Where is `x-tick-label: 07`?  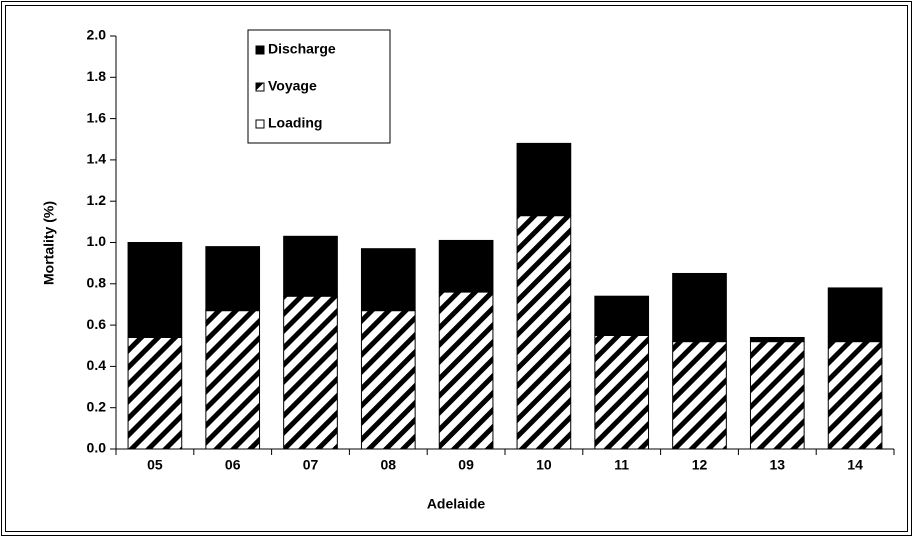
x-tick-label: 07 is located at coordinates (311, 465).